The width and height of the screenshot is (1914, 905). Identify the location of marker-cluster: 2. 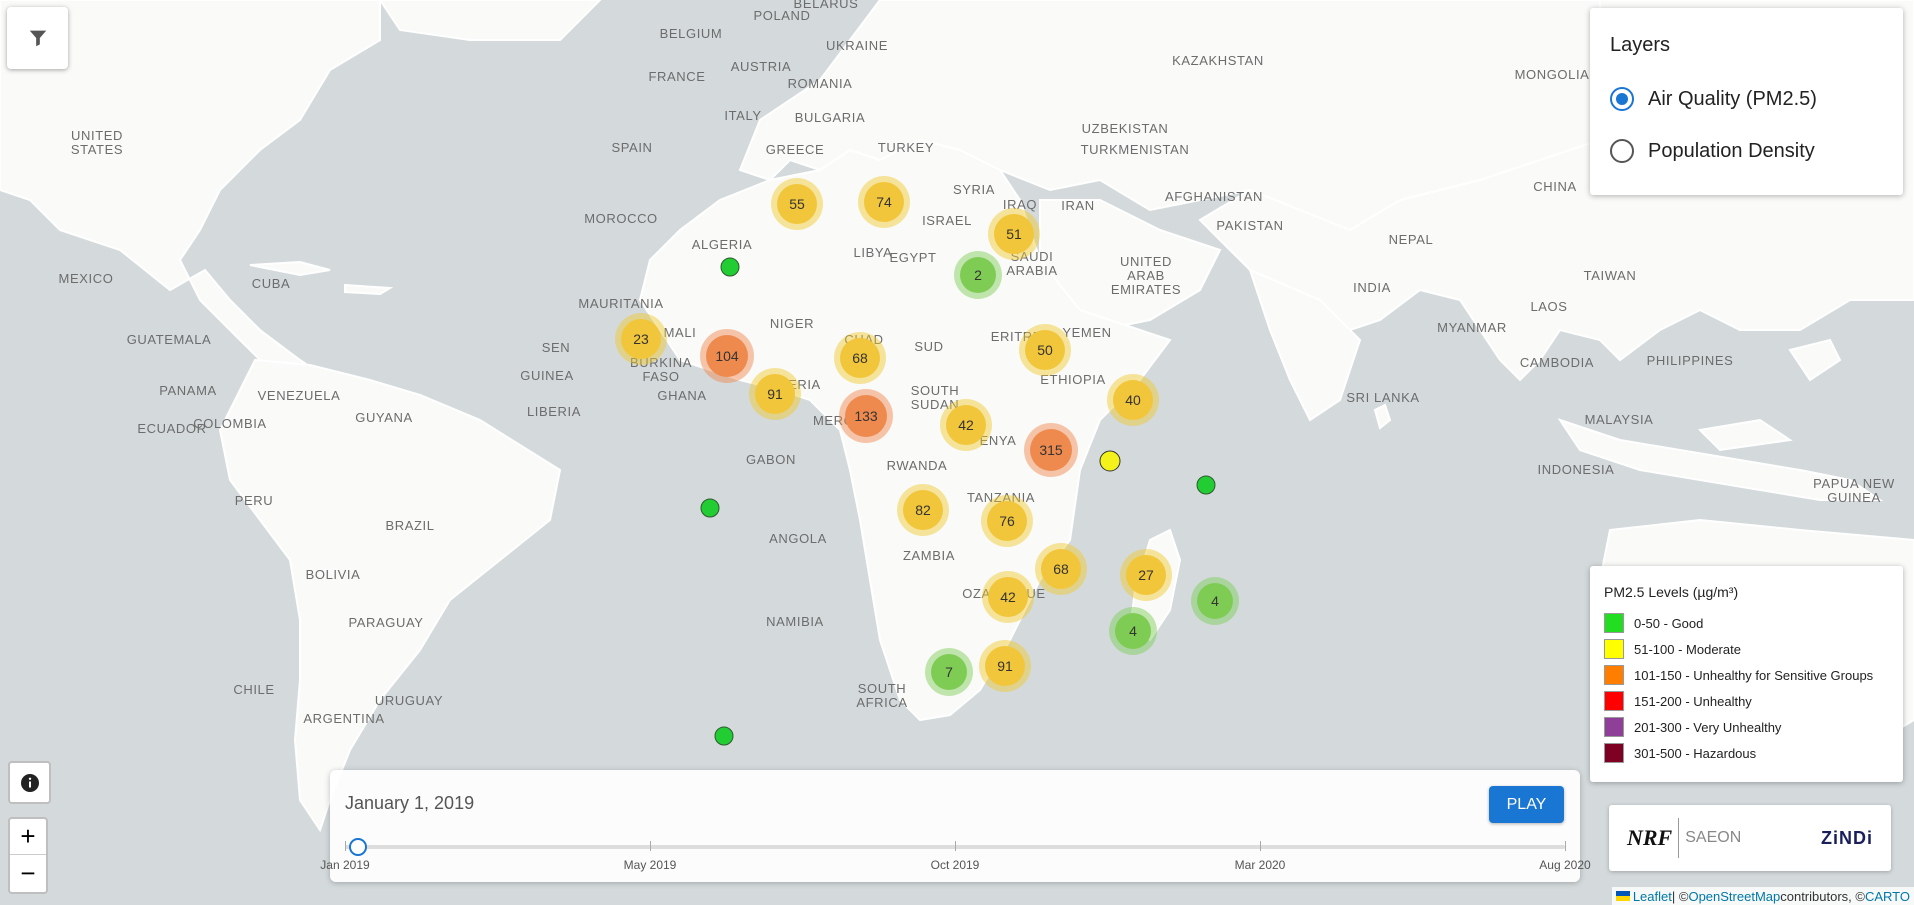
(978, 275).